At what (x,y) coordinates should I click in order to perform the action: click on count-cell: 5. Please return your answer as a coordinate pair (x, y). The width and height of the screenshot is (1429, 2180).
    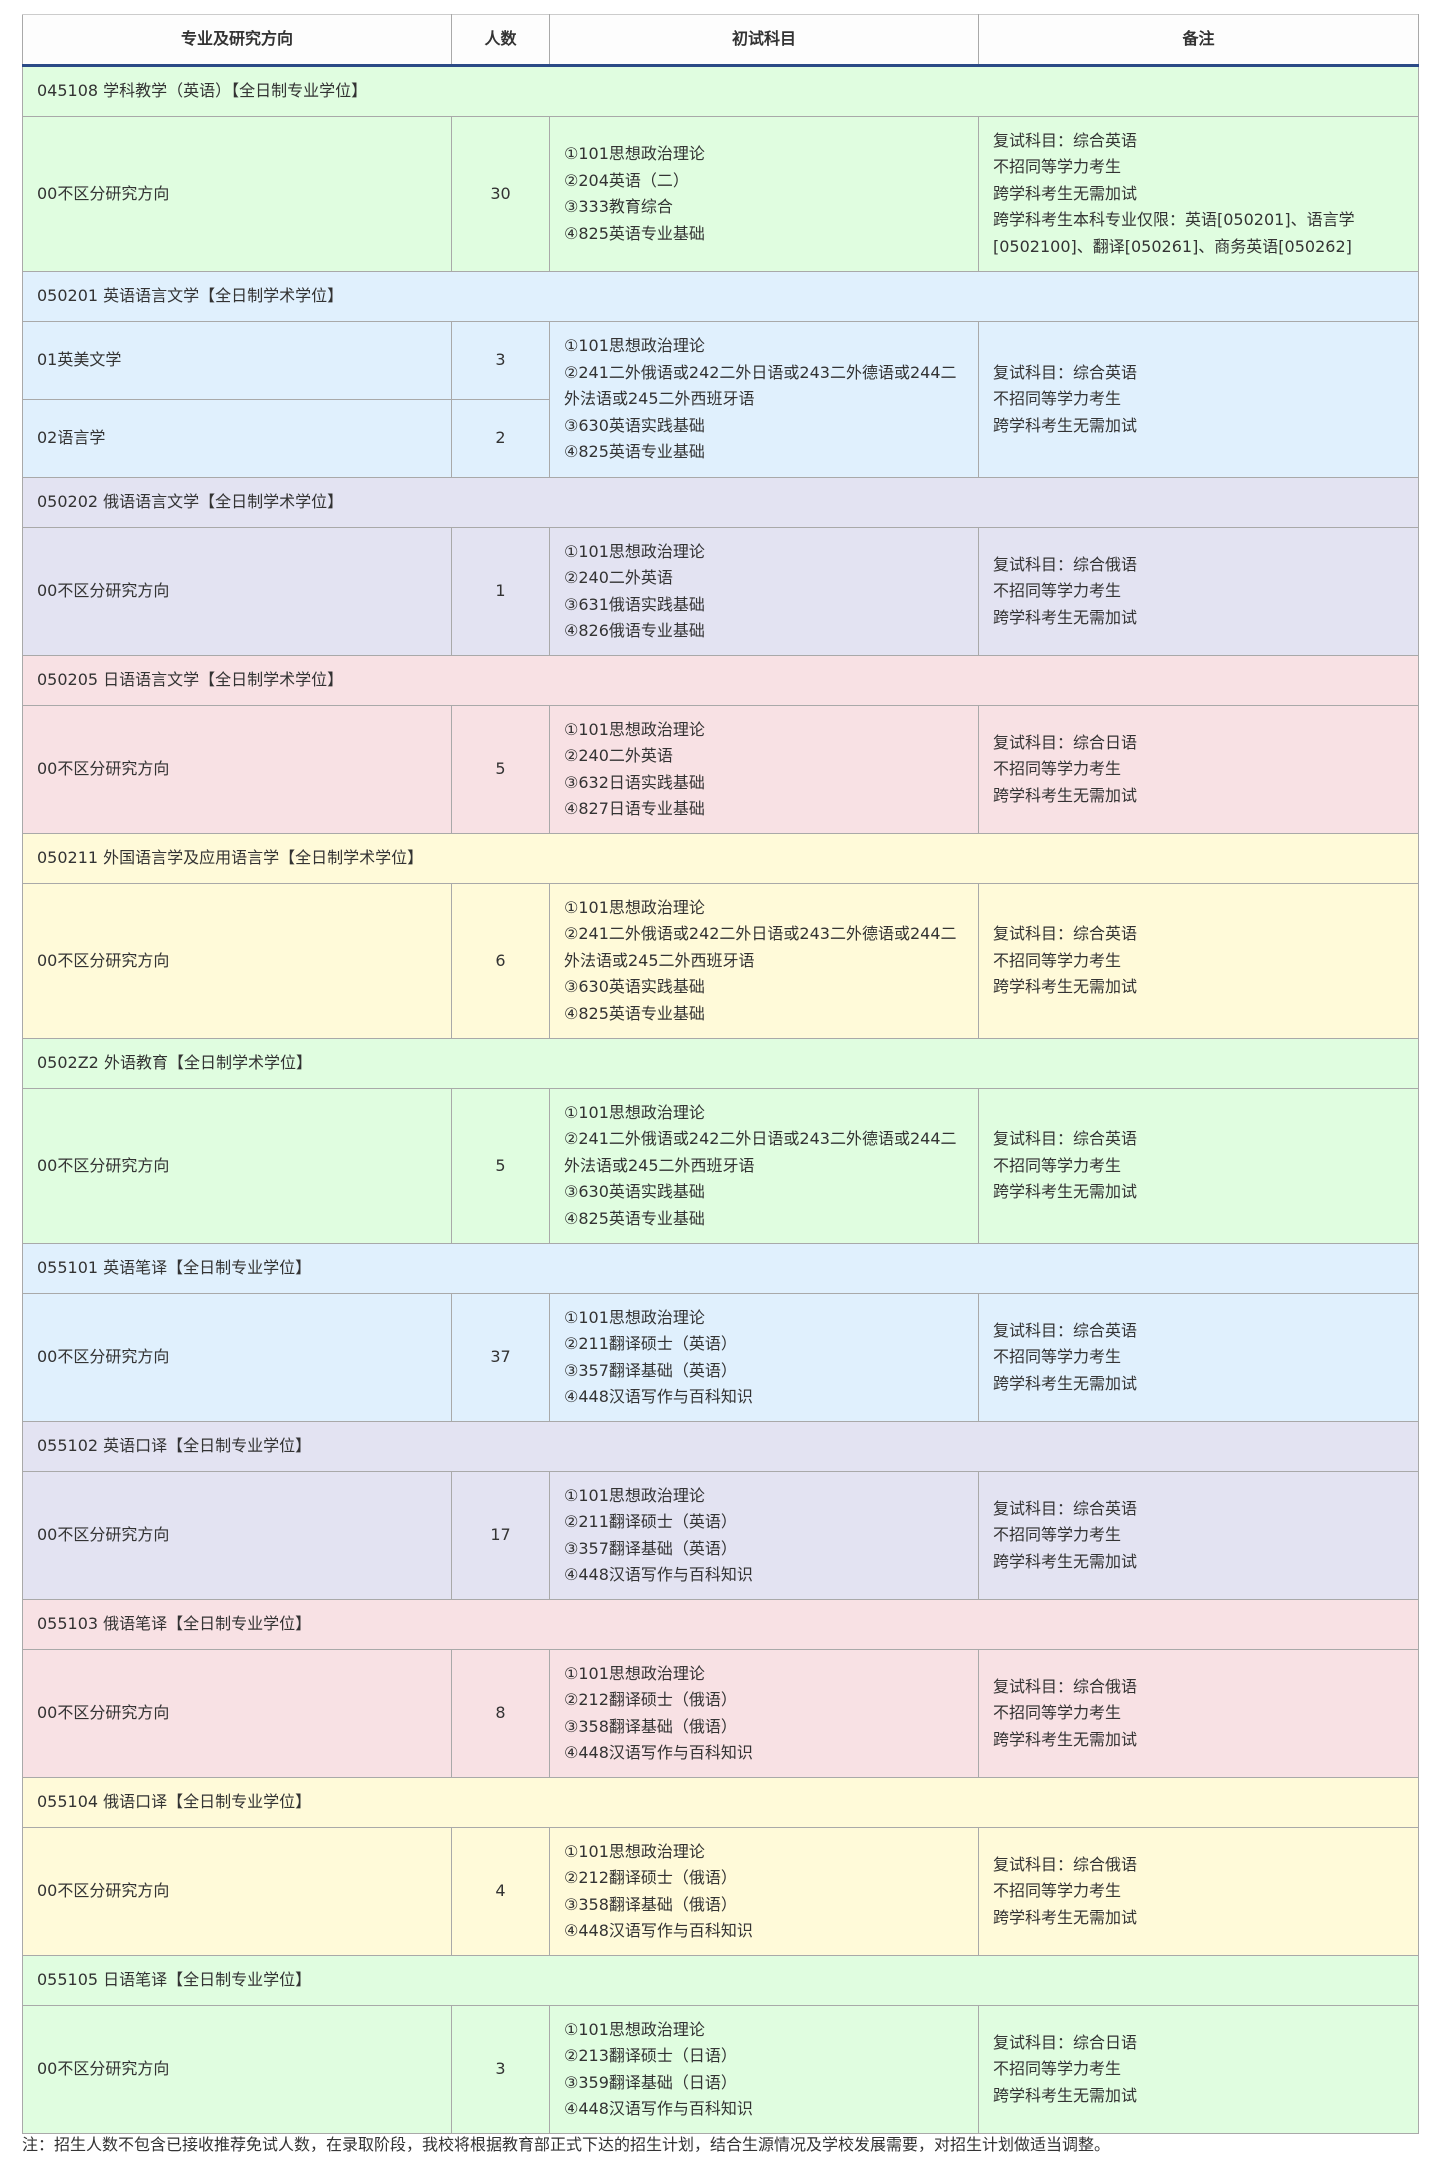
    Looking at the image, I should click on (500, 769).